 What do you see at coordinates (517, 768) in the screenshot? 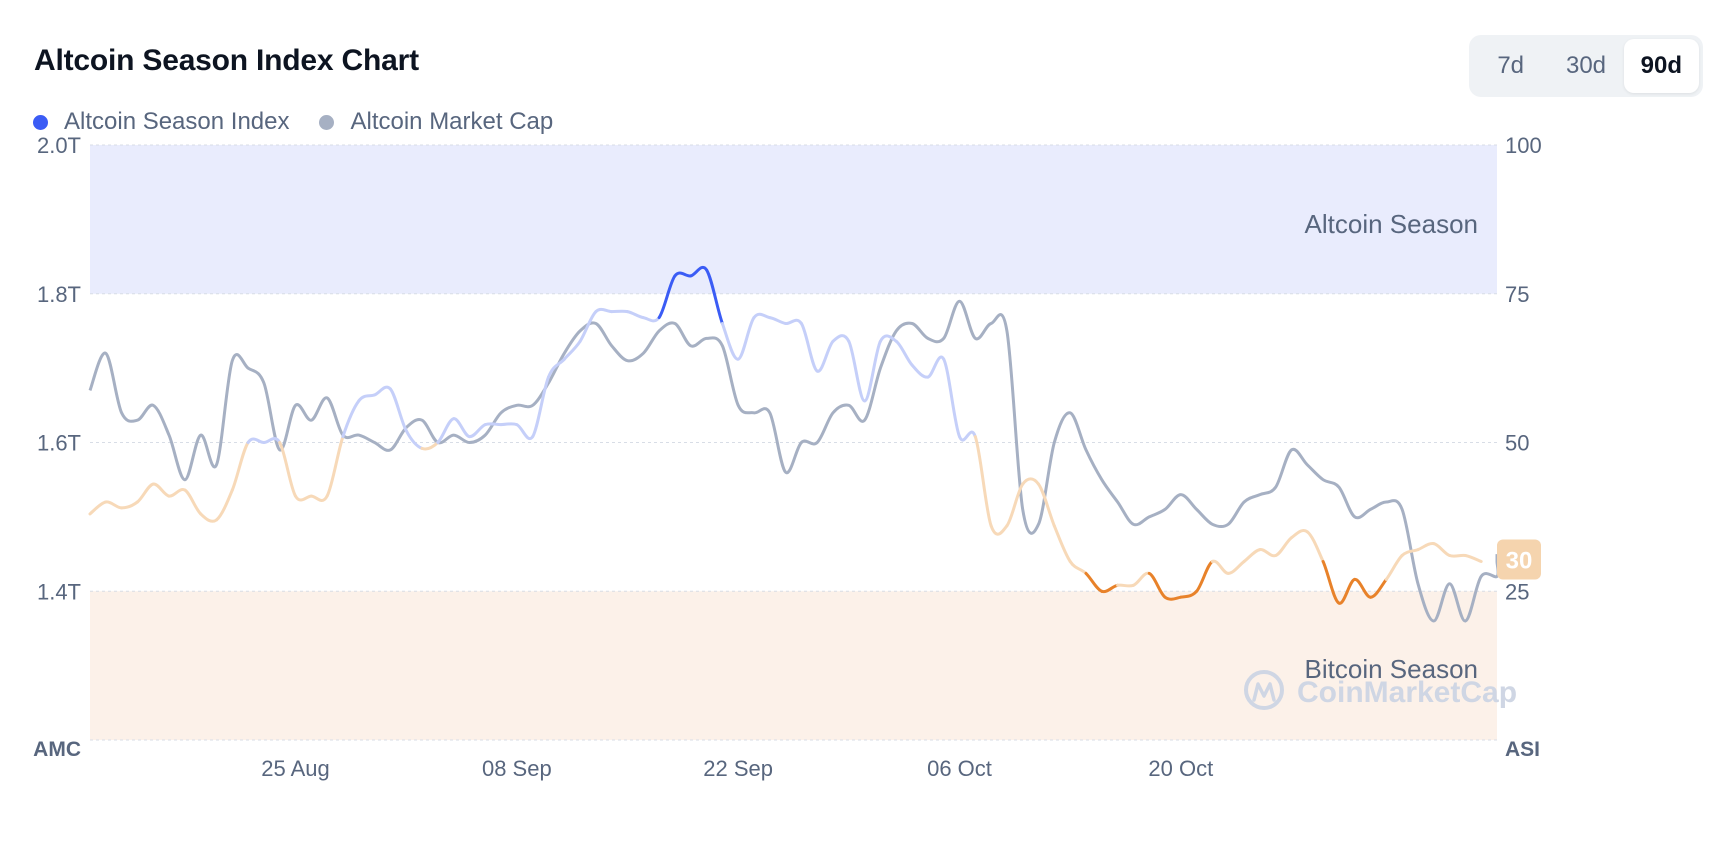
I see `x-tick-label: 08 Sep` at bounding box center [517, 768].